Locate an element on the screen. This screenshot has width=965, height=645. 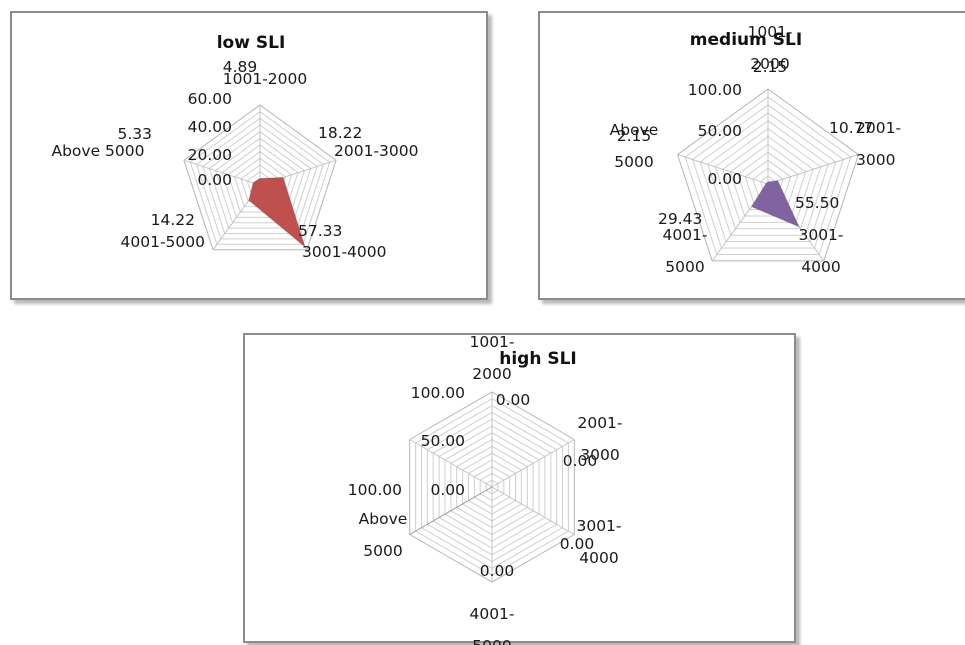
data-label: 55.50 is located at coordinates (817, 203).